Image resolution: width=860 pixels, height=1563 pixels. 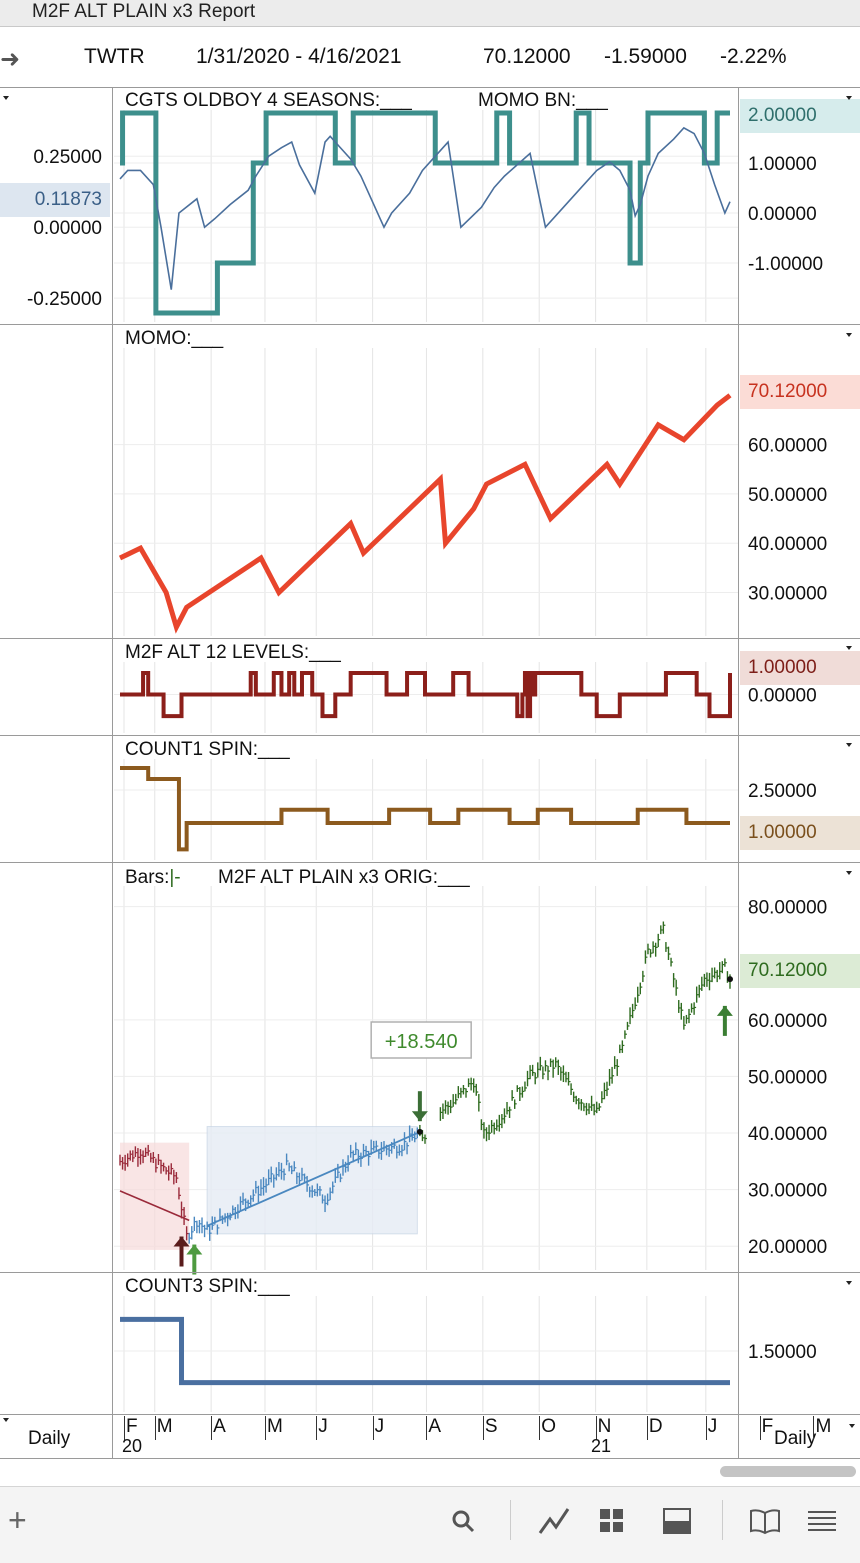 I want to click on gain-annotation-box, so click(x=421, y=1040).